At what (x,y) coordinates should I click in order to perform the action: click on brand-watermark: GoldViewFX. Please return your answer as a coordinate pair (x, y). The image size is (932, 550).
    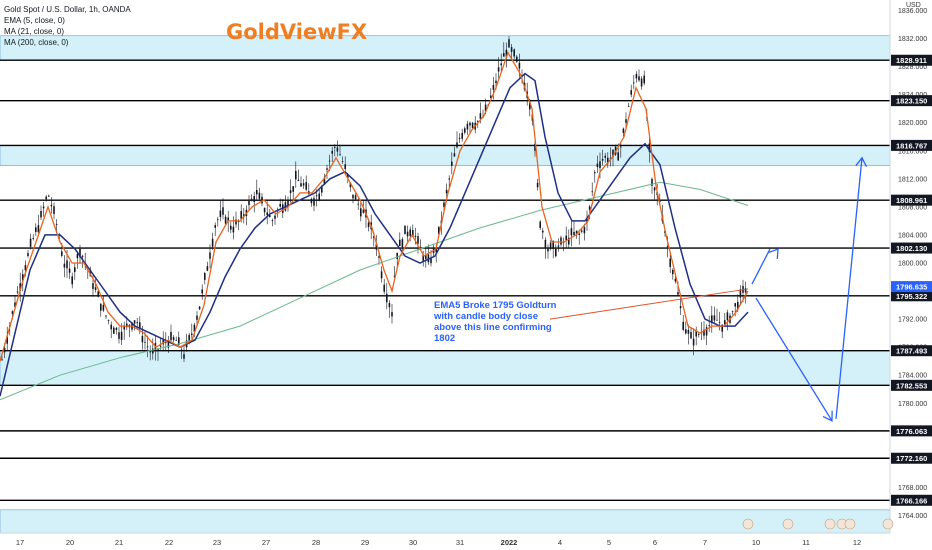
    Looking at the image, I should click on (297, 32).